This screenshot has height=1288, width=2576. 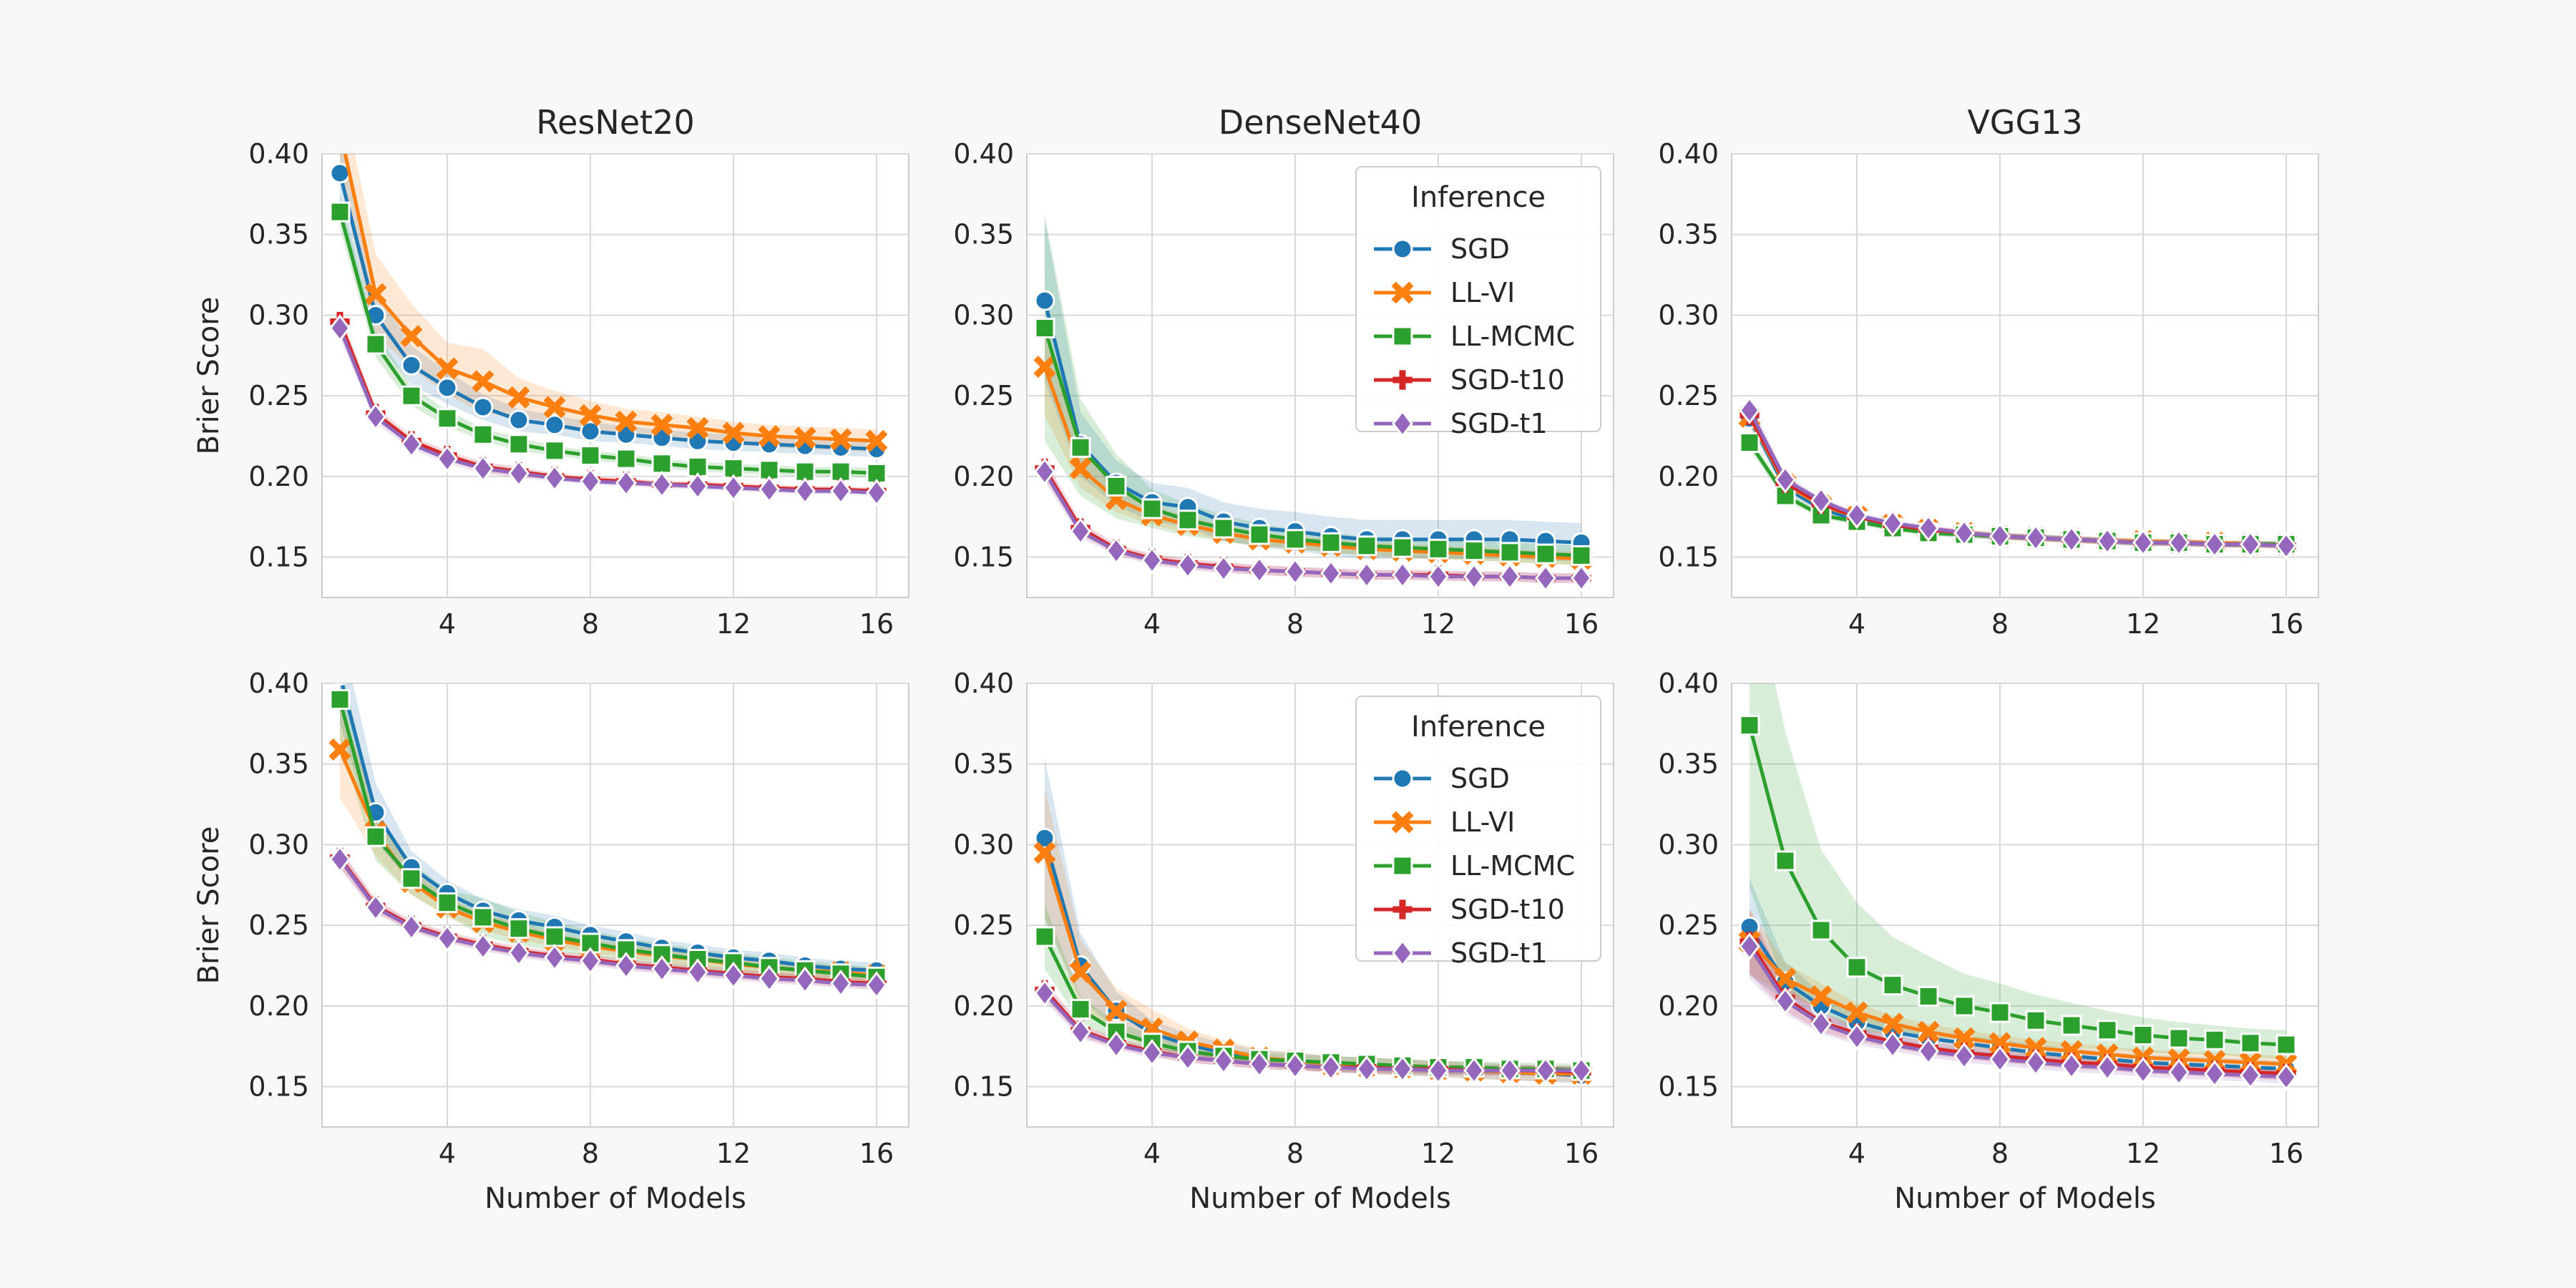 What do you see at coordinates (2025, 1198) in the screenshot?
I see `x-axis-label: Number of Models` at bounding box center [2025, 1198].